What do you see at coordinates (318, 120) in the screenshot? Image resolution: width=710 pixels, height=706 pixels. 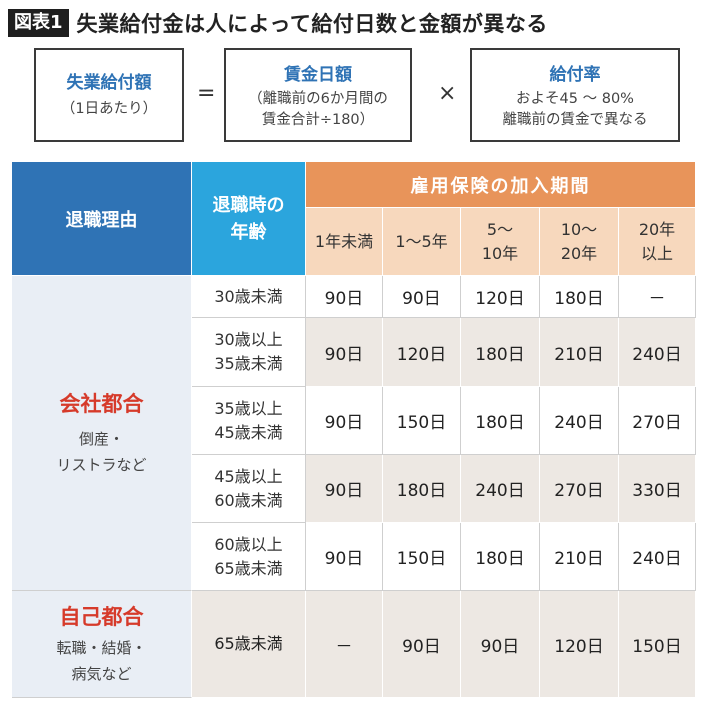 I see `daily-wage-note-2: 賃金合計÷180）` at bounding box center [318, 120].